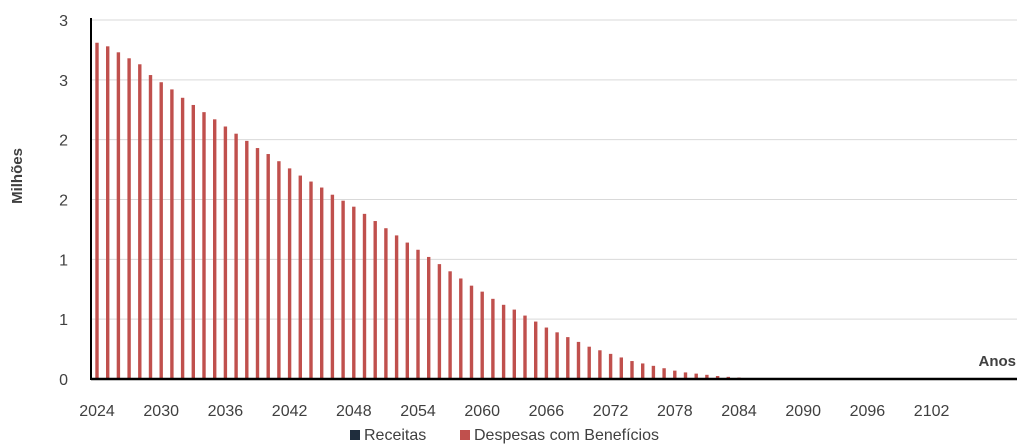 The image size is (1017, 447). I want to click on legend-label-receitas: Receitas, so click(395, 435).